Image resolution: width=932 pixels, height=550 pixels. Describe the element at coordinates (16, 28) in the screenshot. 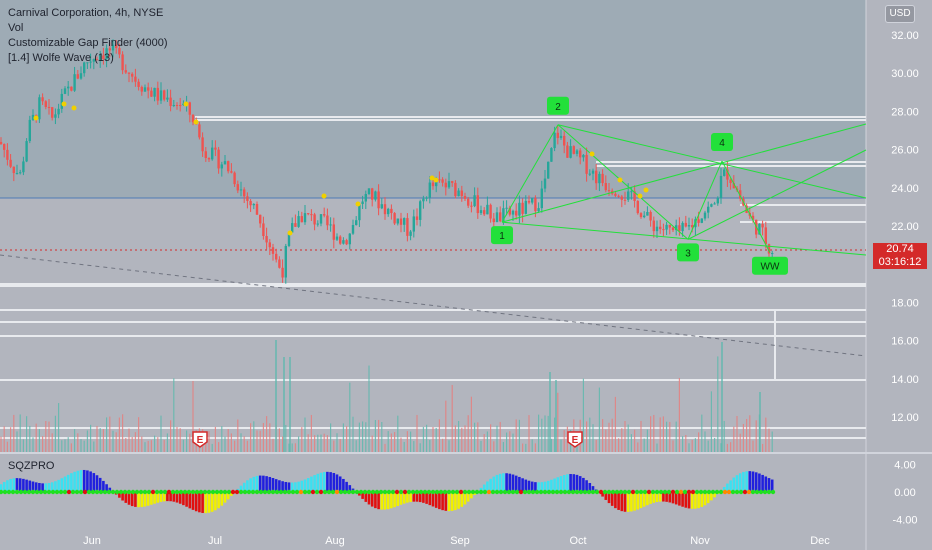

I see `indicator-vol: Vol` at that location.